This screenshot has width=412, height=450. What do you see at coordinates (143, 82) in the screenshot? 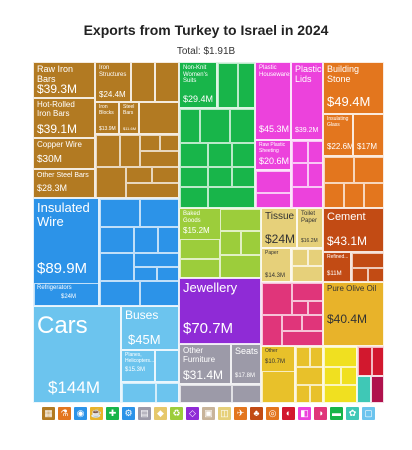
I see `tile-hot-rolled-iron` at bounding box center [143, 82].